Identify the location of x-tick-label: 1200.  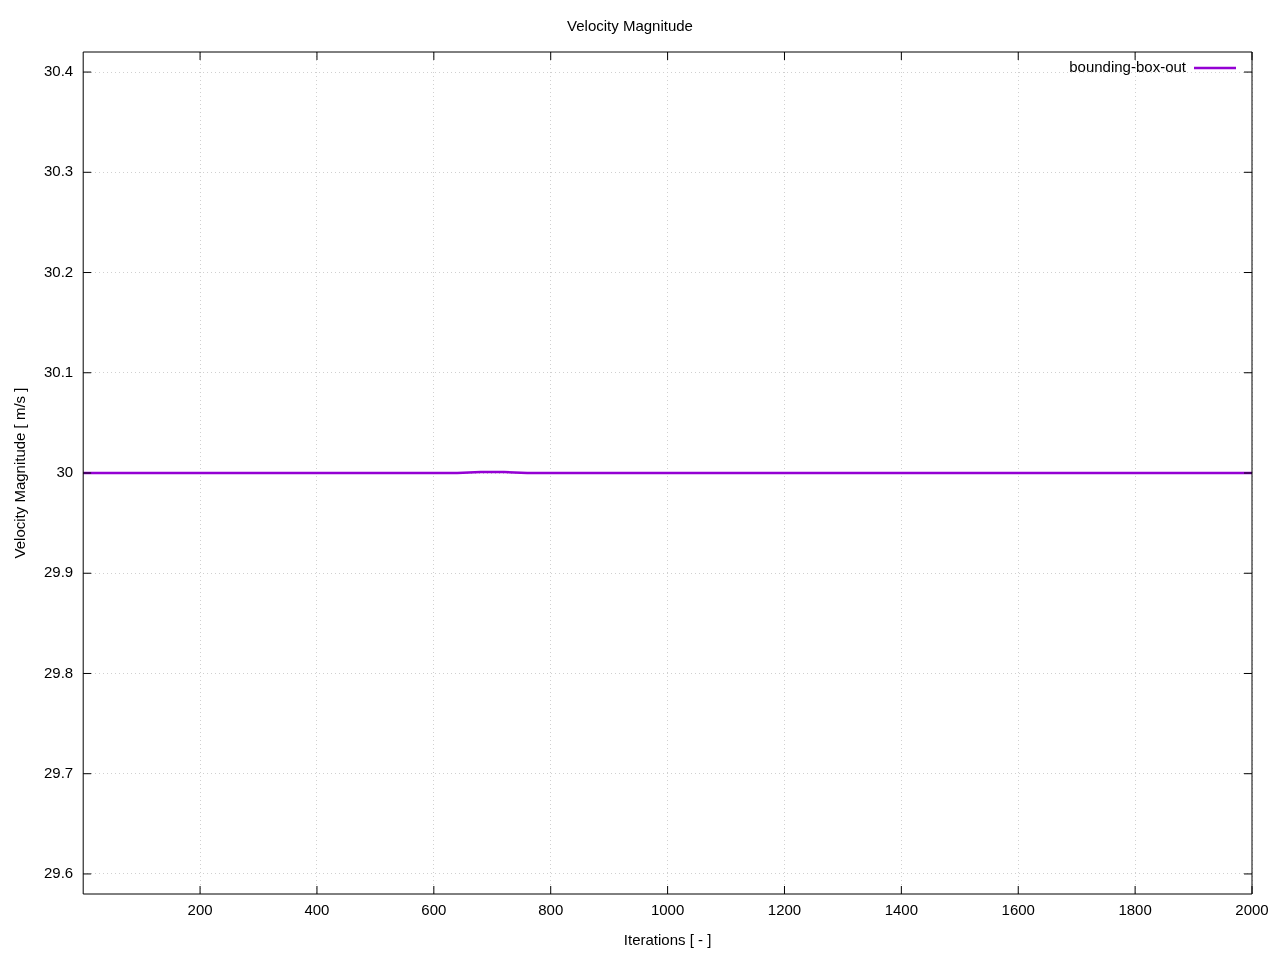
(784, 910).